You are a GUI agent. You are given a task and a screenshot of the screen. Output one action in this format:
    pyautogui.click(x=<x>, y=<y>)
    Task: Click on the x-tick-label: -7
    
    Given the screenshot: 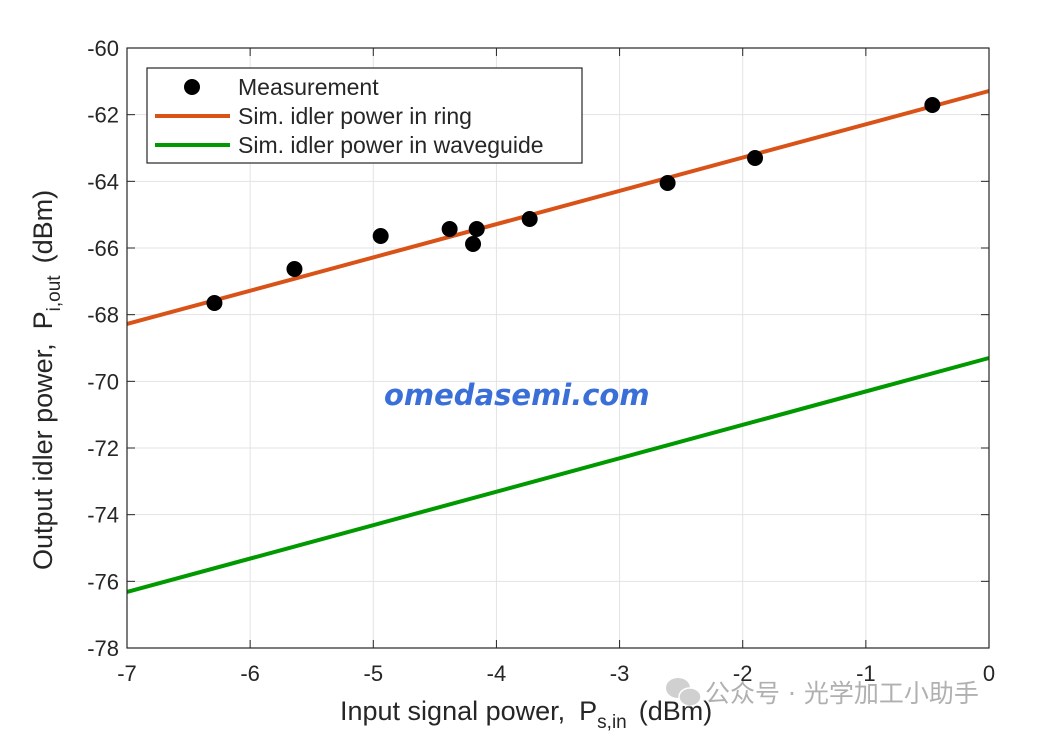 What is the action you would take?
    pyautogui.click(x=127, y=673)
    